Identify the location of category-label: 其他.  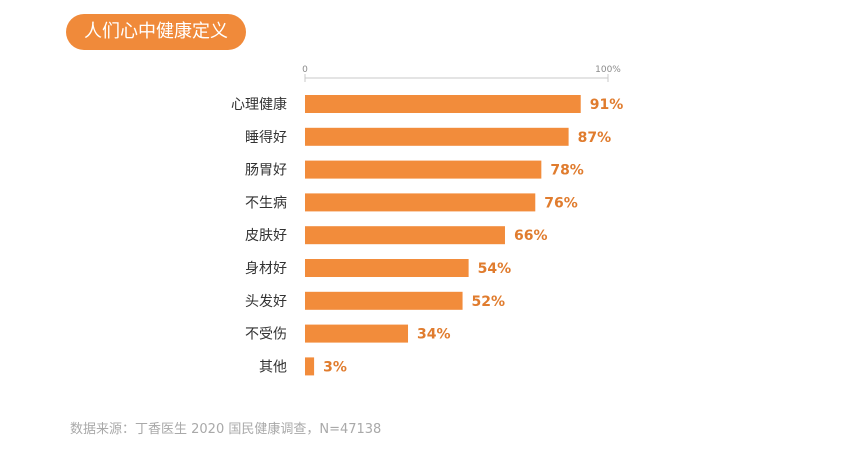
(273, 367).